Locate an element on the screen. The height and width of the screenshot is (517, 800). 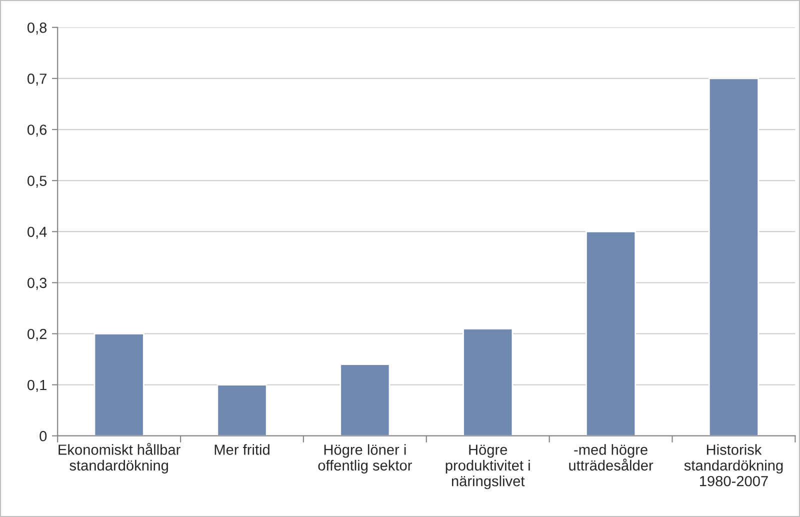
y-tick-label: 0,5 is located at coordinates (37, 182).